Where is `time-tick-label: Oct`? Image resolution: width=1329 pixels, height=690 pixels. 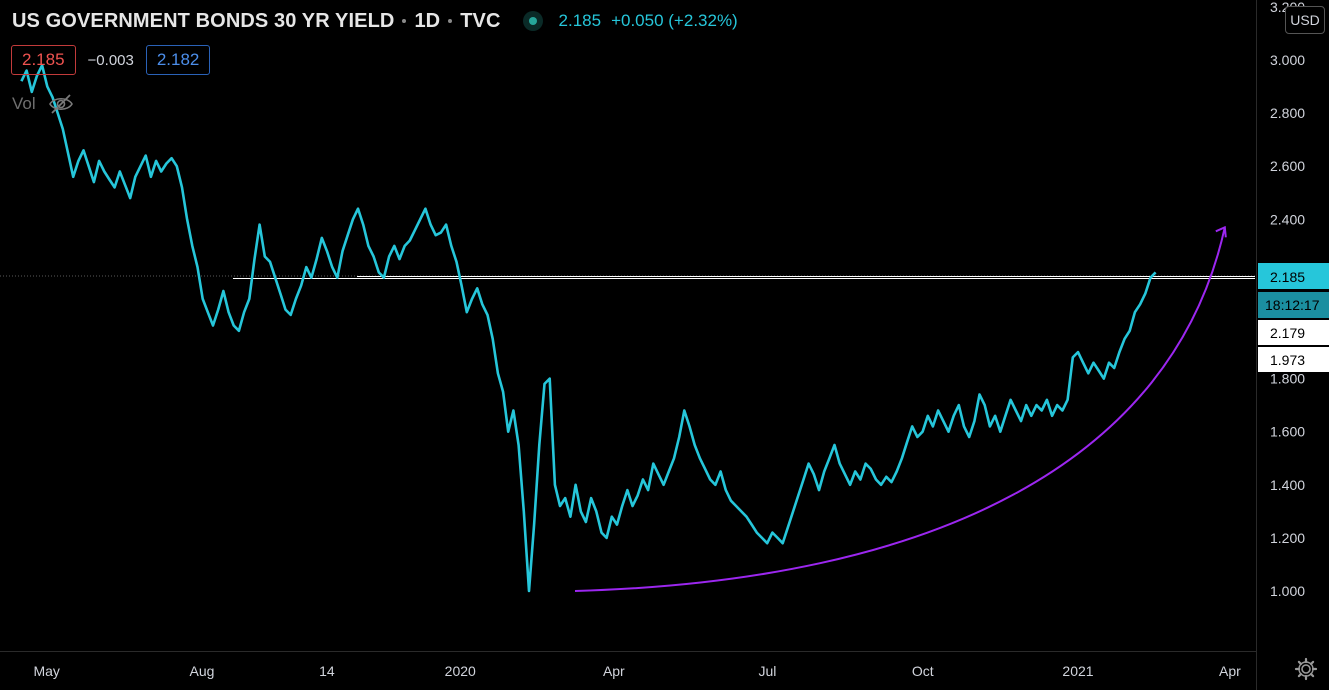
time-tick-label: Oct is located at coordinates (923, 671).